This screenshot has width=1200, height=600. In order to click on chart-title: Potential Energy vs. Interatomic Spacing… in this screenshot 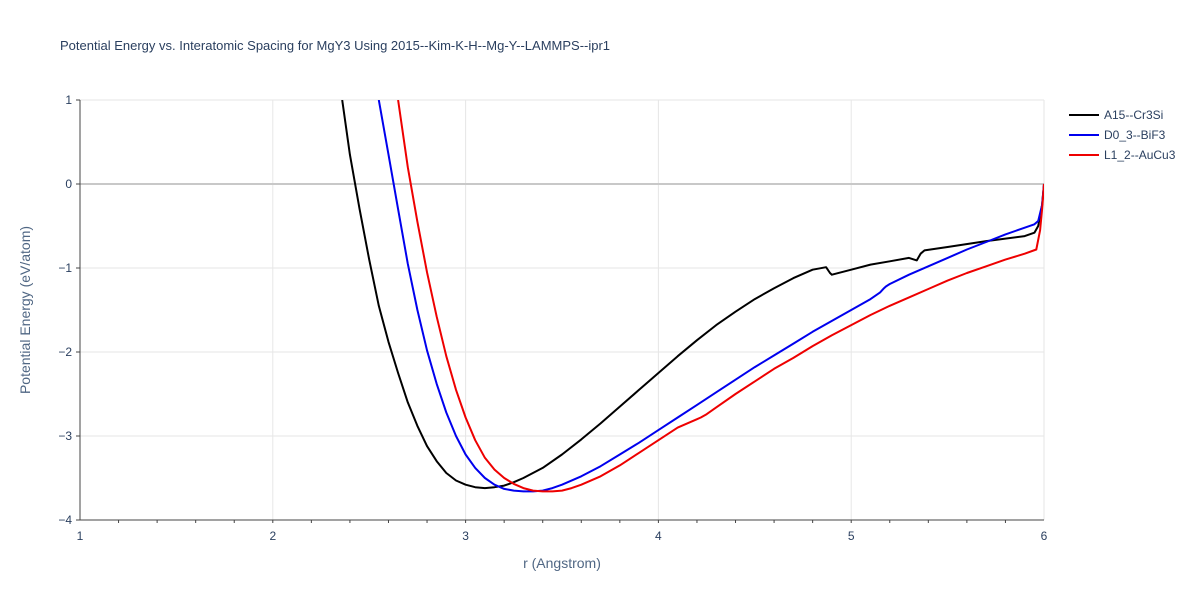, I will do `click(335, 45)`.